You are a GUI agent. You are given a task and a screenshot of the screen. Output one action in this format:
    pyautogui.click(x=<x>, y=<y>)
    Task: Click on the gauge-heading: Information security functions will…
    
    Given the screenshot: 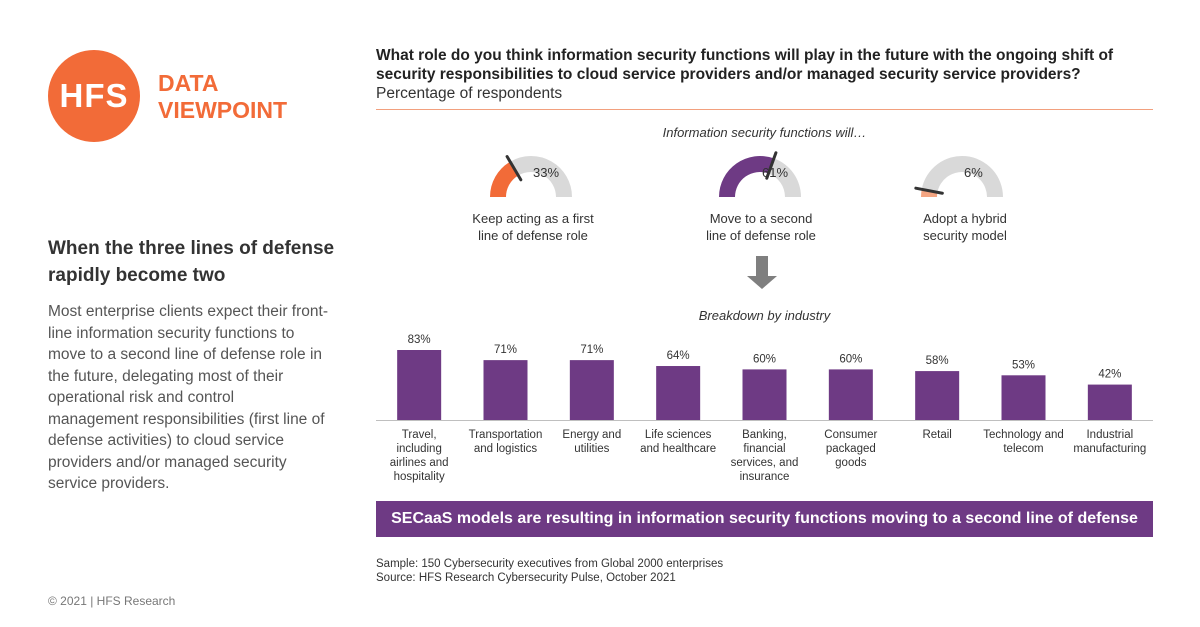 What is the action you would take?
    pyautogui.click(x=764, y=132)
    